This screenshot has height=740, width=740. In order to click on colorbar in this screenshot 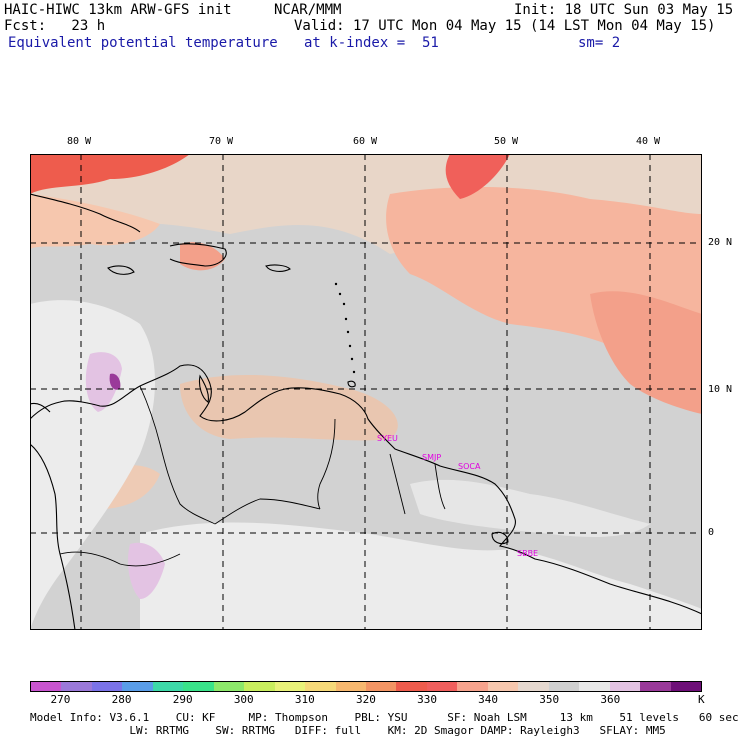, I will do `click(366, 686)`.